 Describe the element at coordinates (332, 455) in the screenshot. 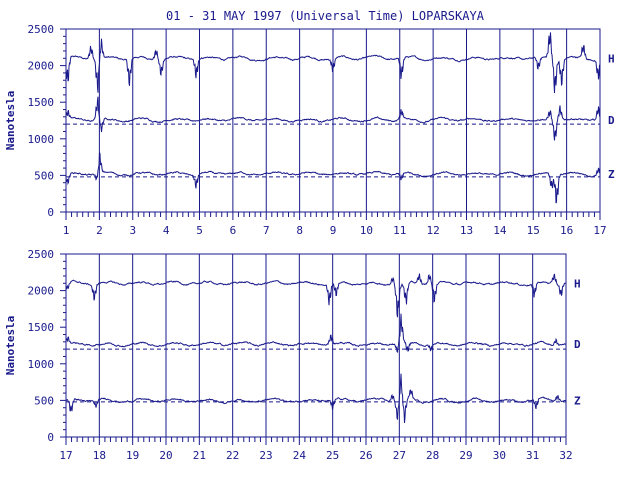

I see `x-tick-label: 25` at that location.